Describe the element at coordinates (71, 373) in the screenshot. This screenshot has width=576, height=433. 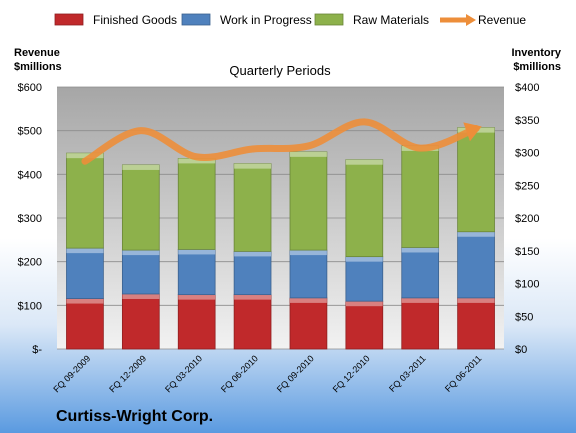
I see `category-label: FQ 09-2009` at that location.